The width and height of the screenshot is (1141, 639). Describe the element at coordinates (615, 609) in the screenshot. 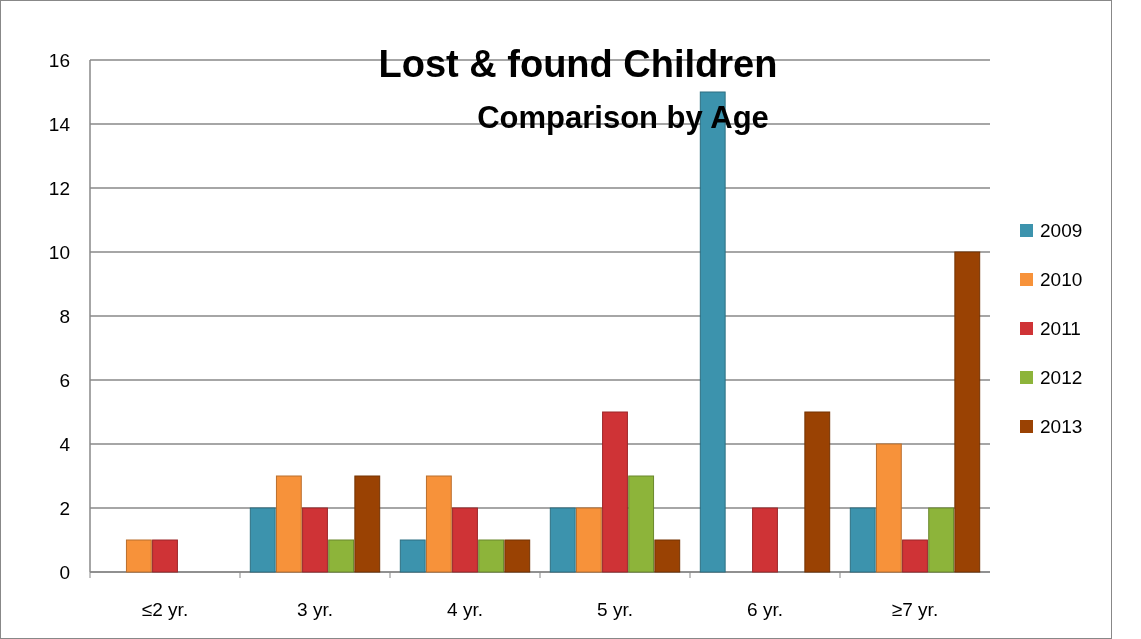

I see `x-tick-label: 5 yr.` at that location.